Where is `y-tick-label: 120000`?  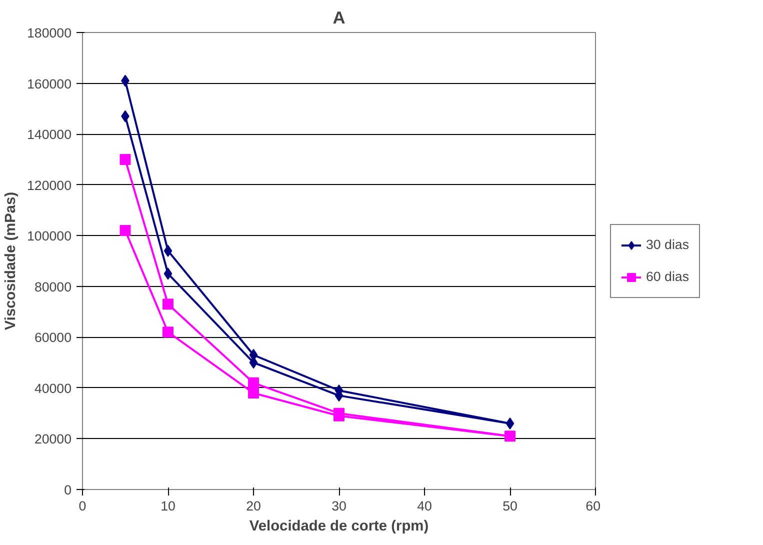 y-tick-label: 120000 is located at coordinates (49, 185).